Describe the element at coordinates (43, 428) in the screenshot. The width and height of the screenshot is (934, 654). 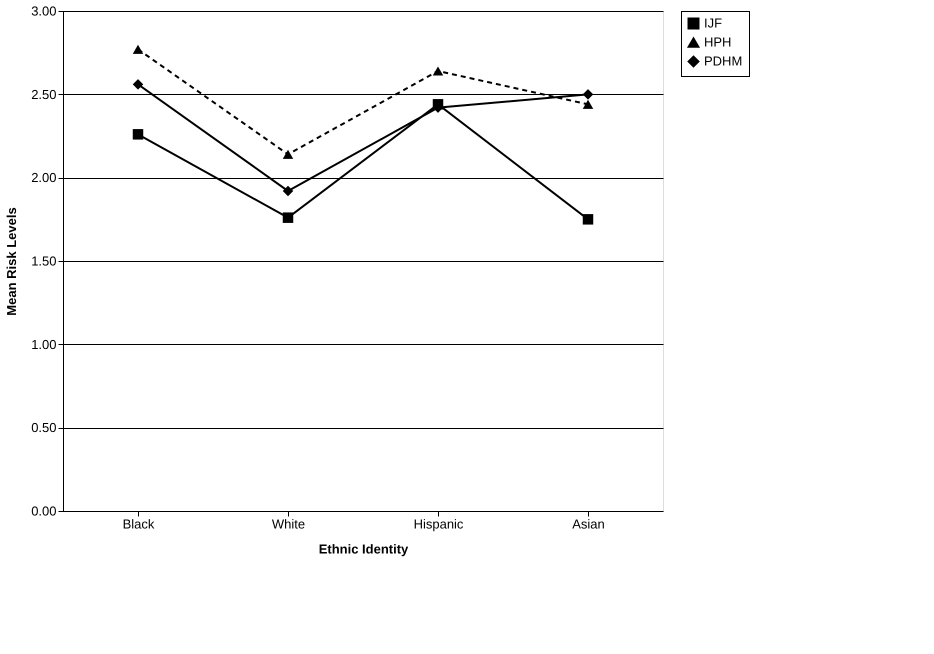
I see `y-tick-label: 0.50` at that location.